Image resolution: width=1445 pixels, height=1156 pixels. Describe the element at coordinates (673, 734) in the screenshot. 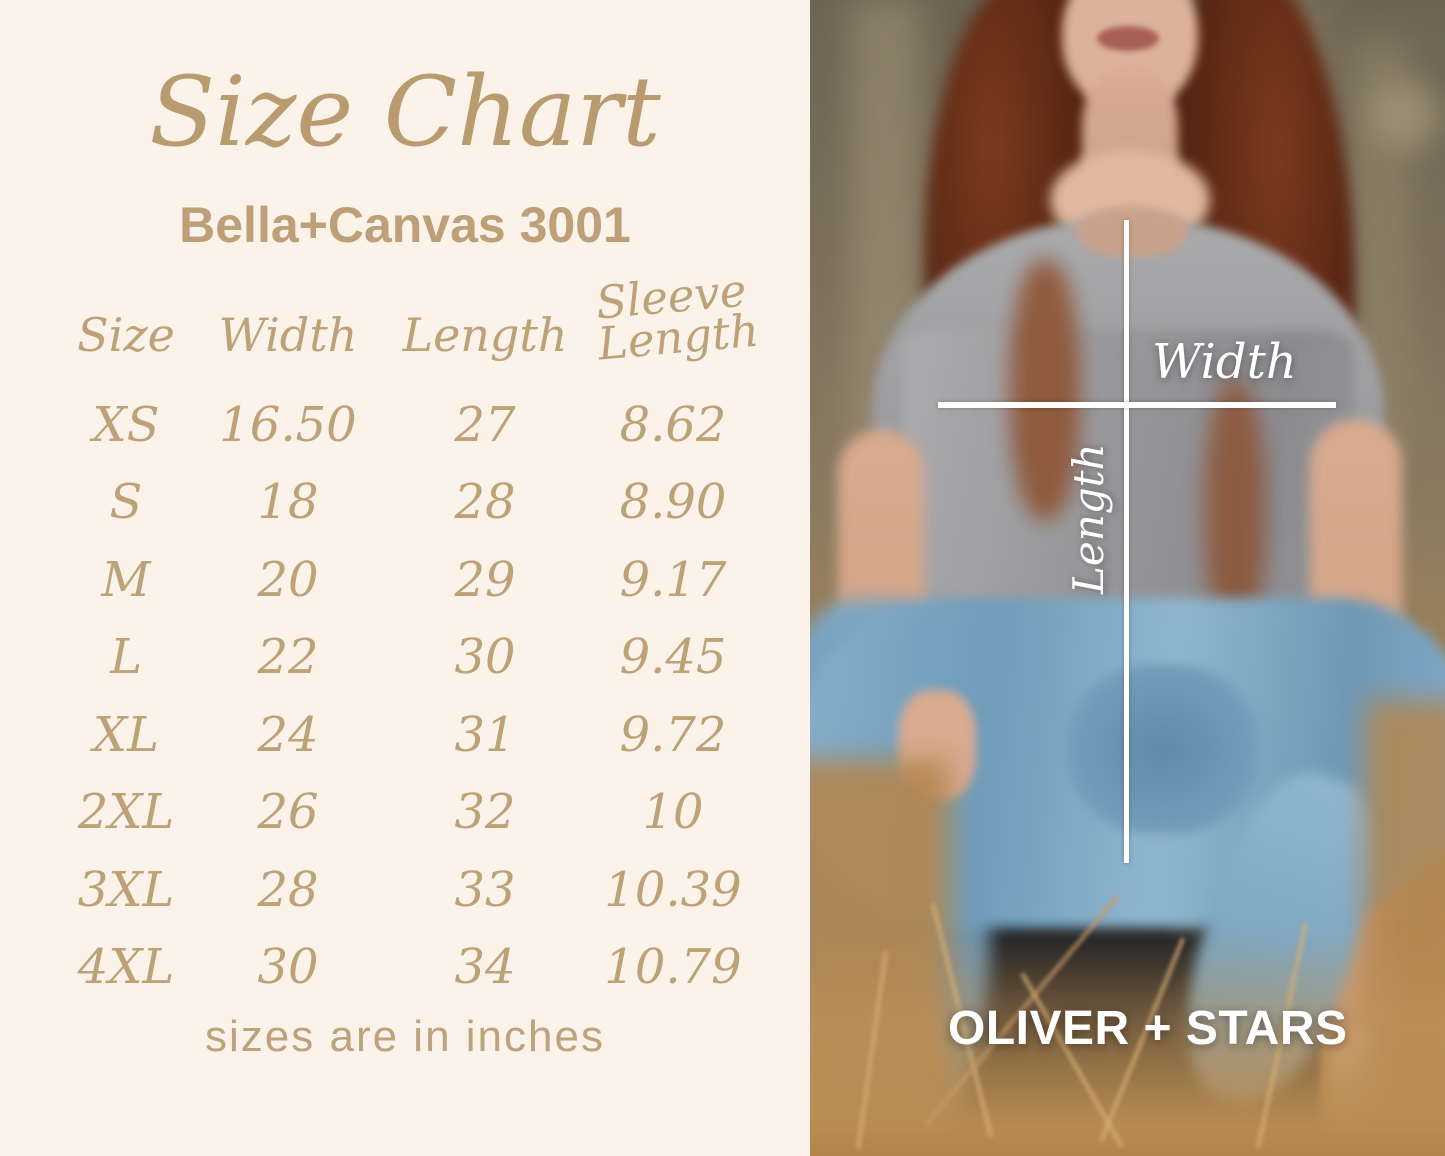

I see `sleeve-cell: 9.72` at that location.